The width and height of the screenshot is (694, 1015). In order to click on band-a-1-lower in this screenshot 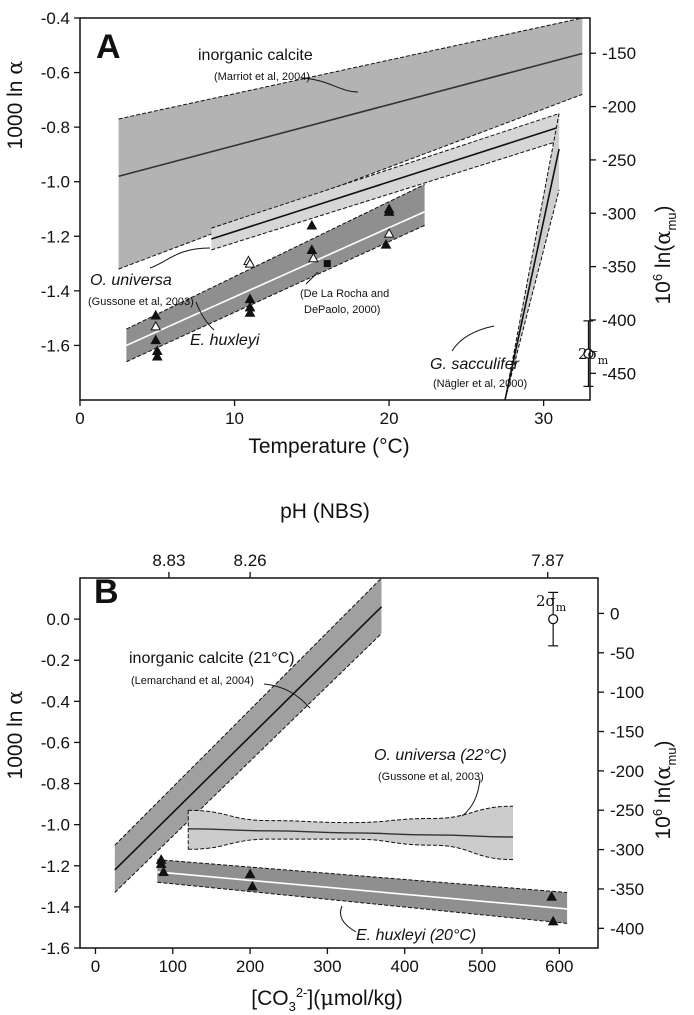, I will do `click(385, 195)`.